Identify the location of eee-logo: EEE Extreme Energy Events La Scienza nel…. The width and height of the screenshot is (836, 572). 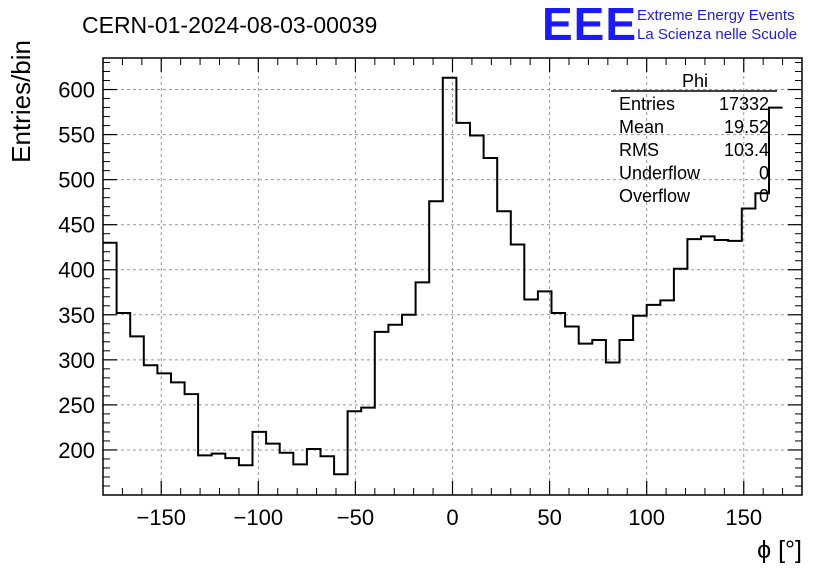
(669, 25).